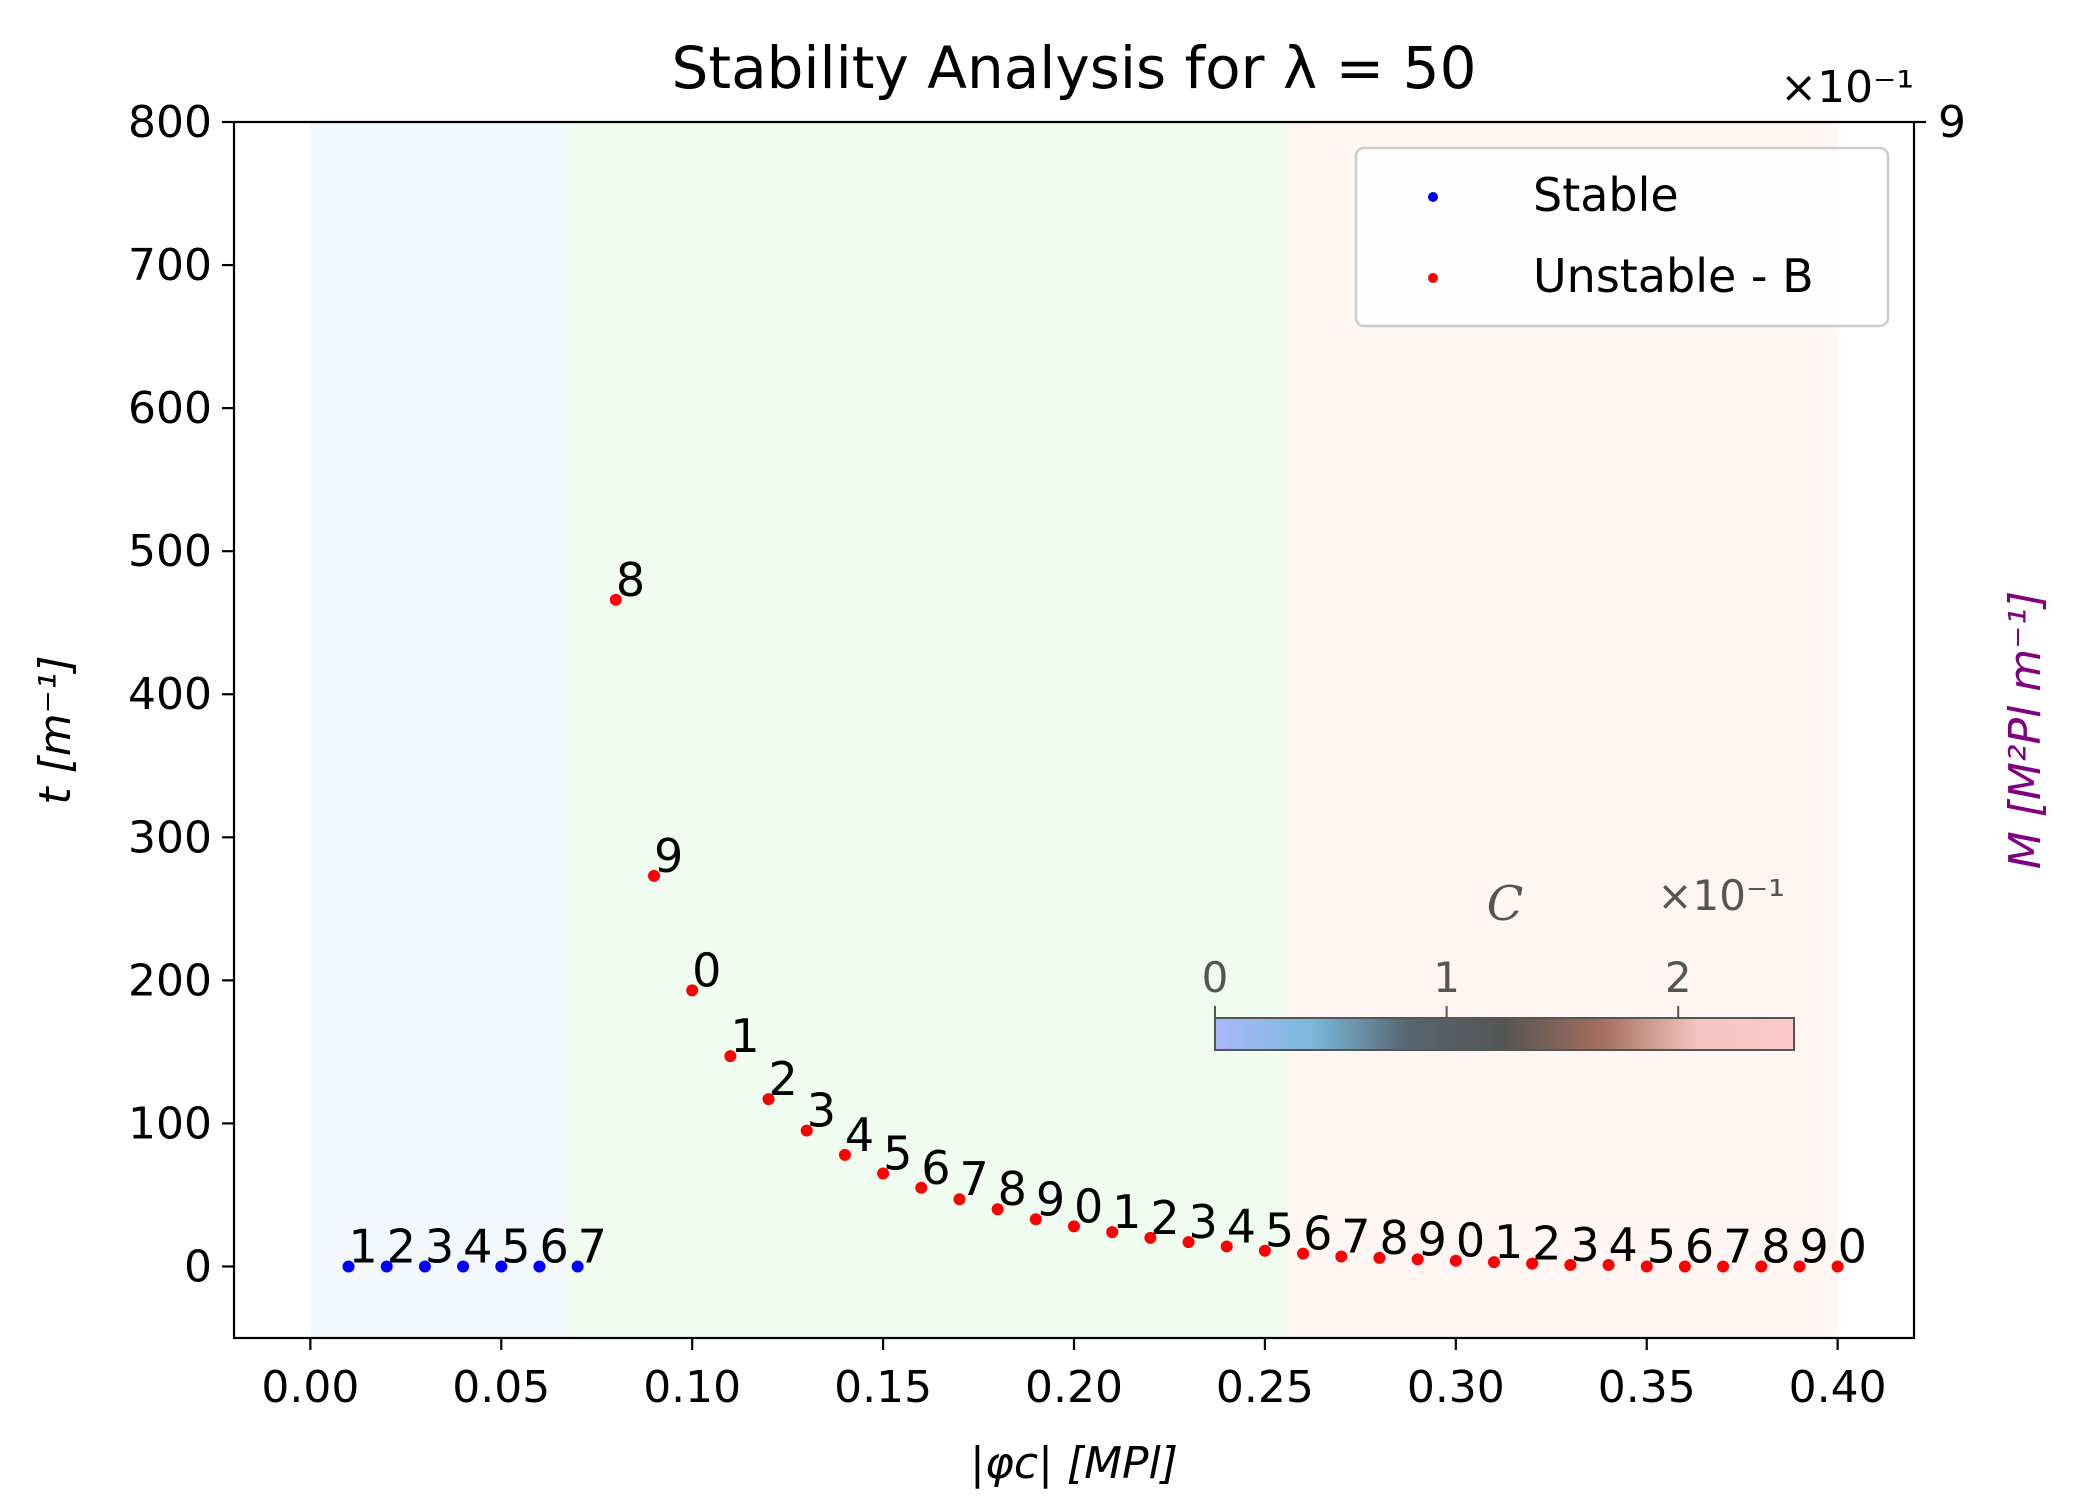 The image size is (2100, 1500). What do you see at coordinates (1074, 68) in the screenshot?
I see `chart-title: Stability Analysis for λ = 50` at bounding box center [1074, 68].